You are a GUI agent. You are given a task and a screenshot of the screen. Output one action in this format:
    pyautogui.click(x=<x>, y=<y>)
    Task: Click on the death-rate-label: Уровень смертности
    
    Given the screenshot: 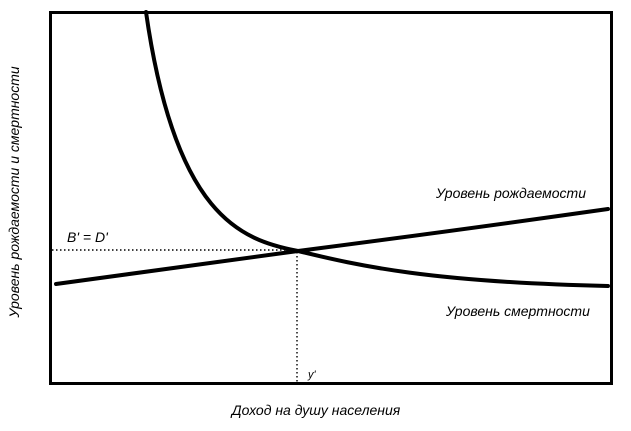 What is the action you would take?
    pyautogui.click(x=517, y=311)
    